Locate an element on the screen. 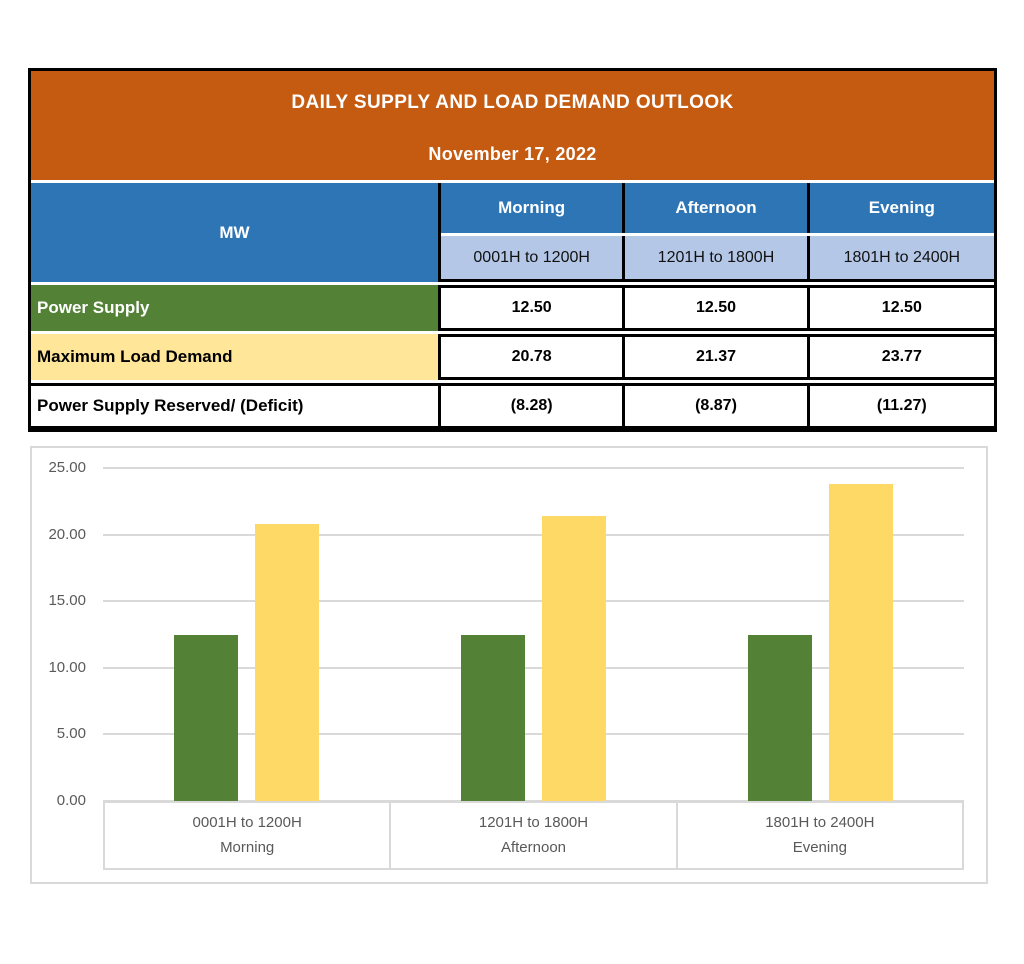  period-header-evening: Evening is located at coordinates (901, 208).